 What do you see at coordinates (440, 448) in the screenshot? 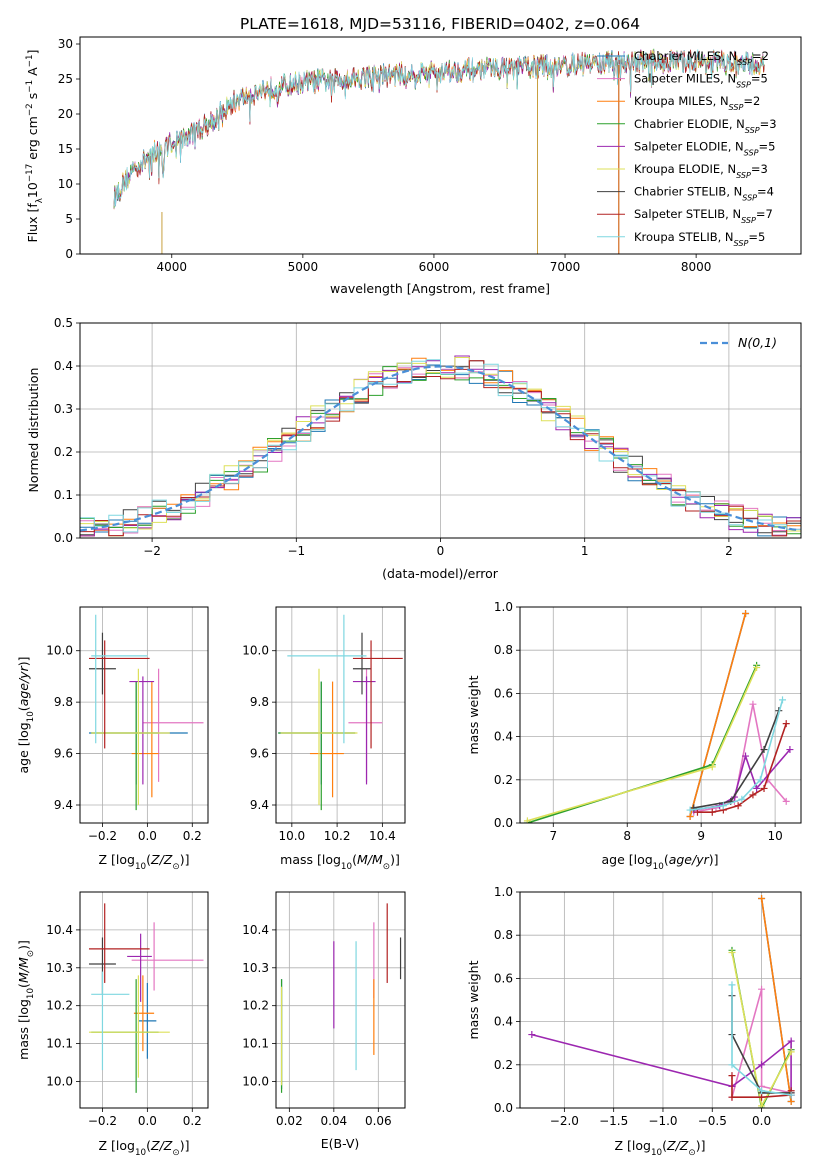
I see `hist-salpeter_stelib` at bounding box center [440, 448].